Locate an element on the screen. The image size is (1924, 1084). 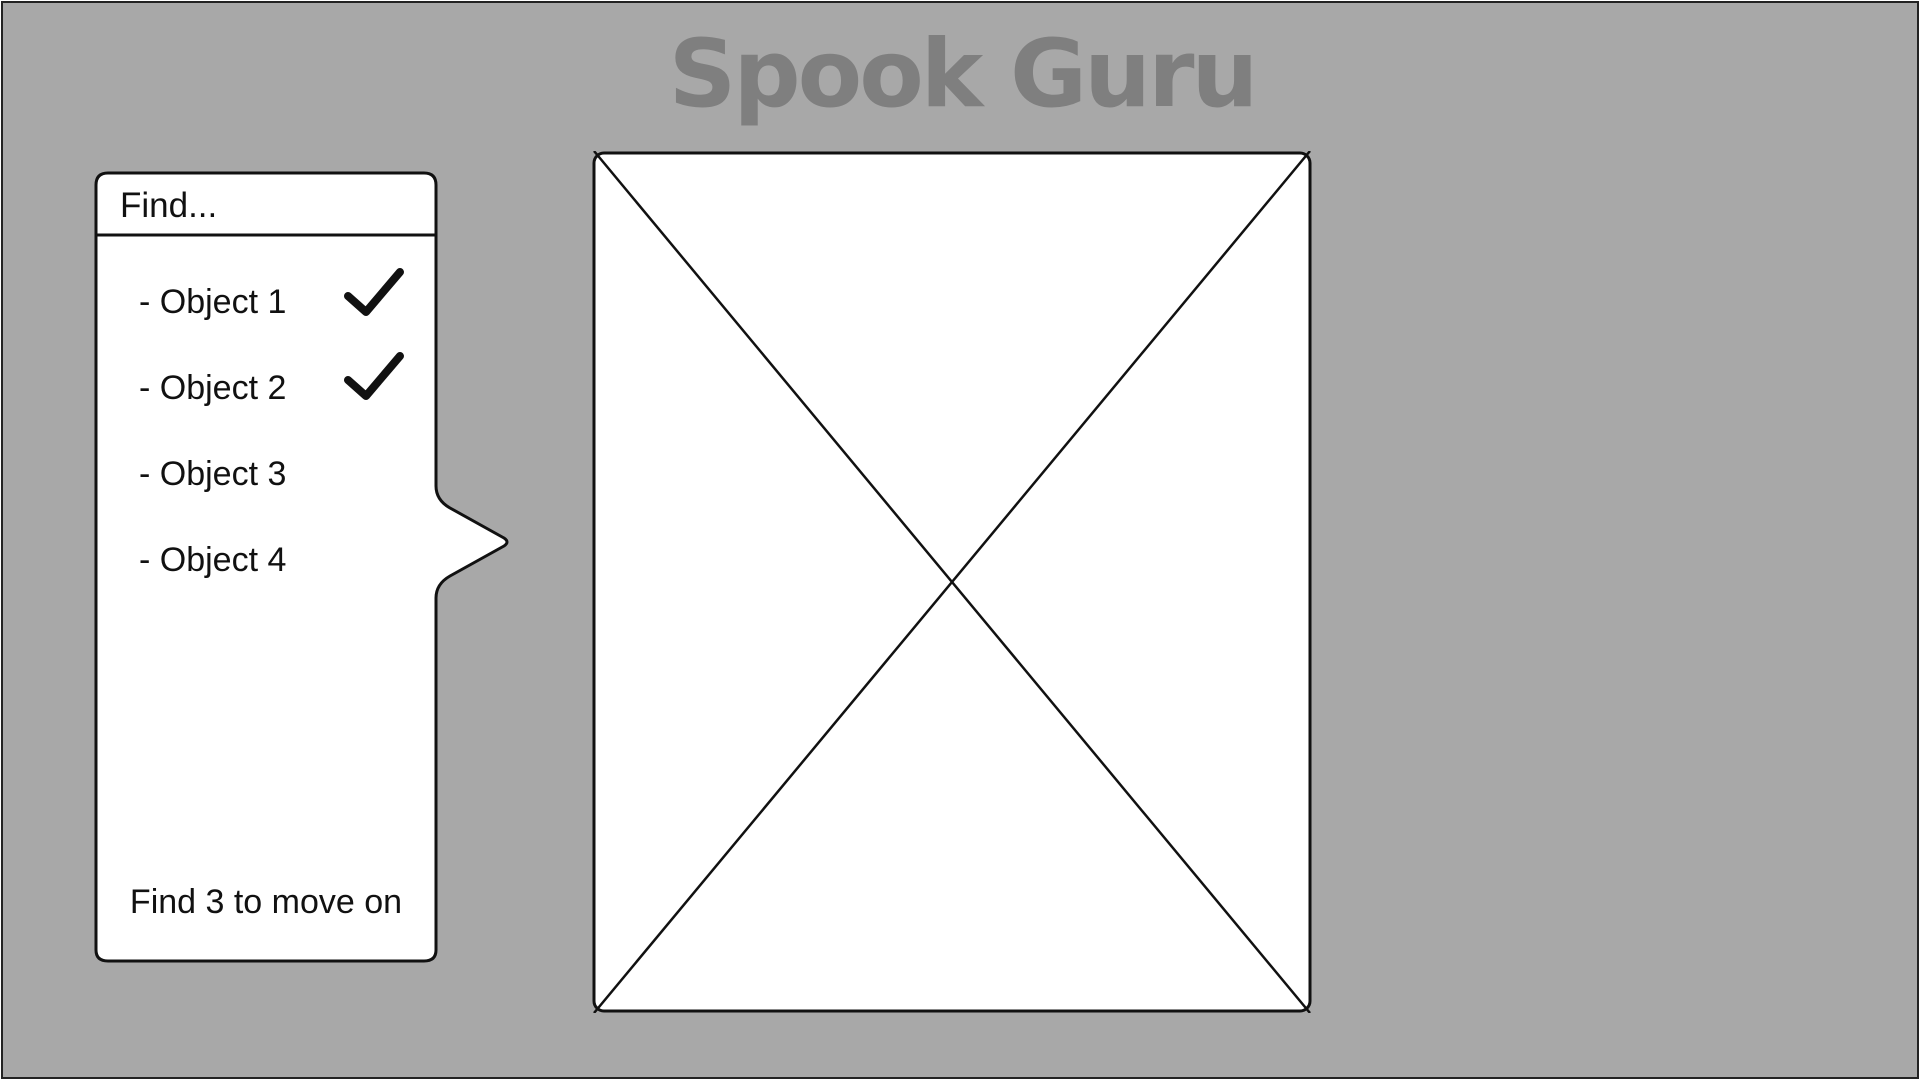
find-item-object-4: - Object 4 is located at coordinates (213, 560).